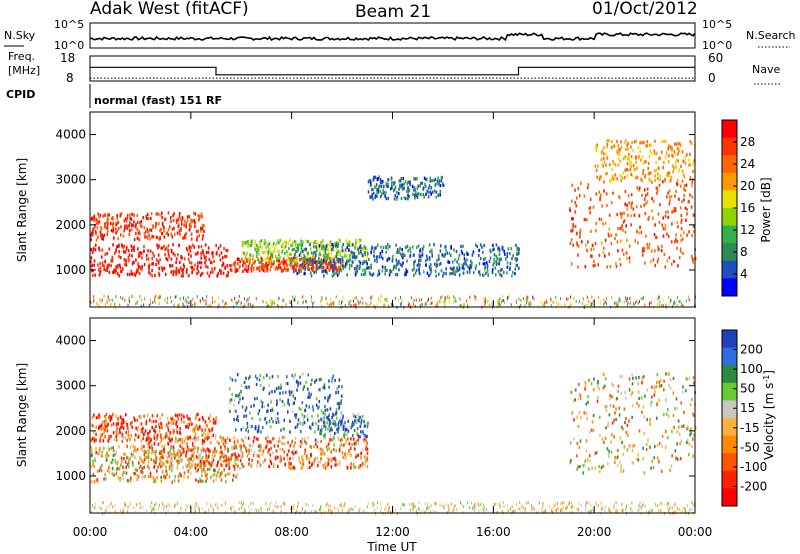 The width and height of the screenshot is (800, 554). What do you see at coordinates (21, 56) in the screenshot?
I see `freq-label-1: Freq.` at bounding box center [21, 56].